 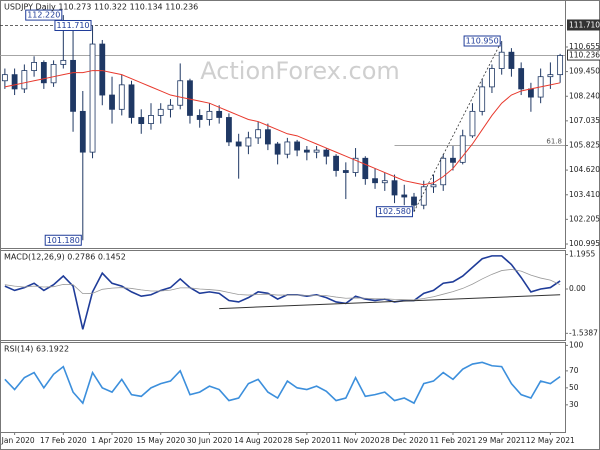 I want to click on y-tick-label: 0.00, so click(x=577, y=288).